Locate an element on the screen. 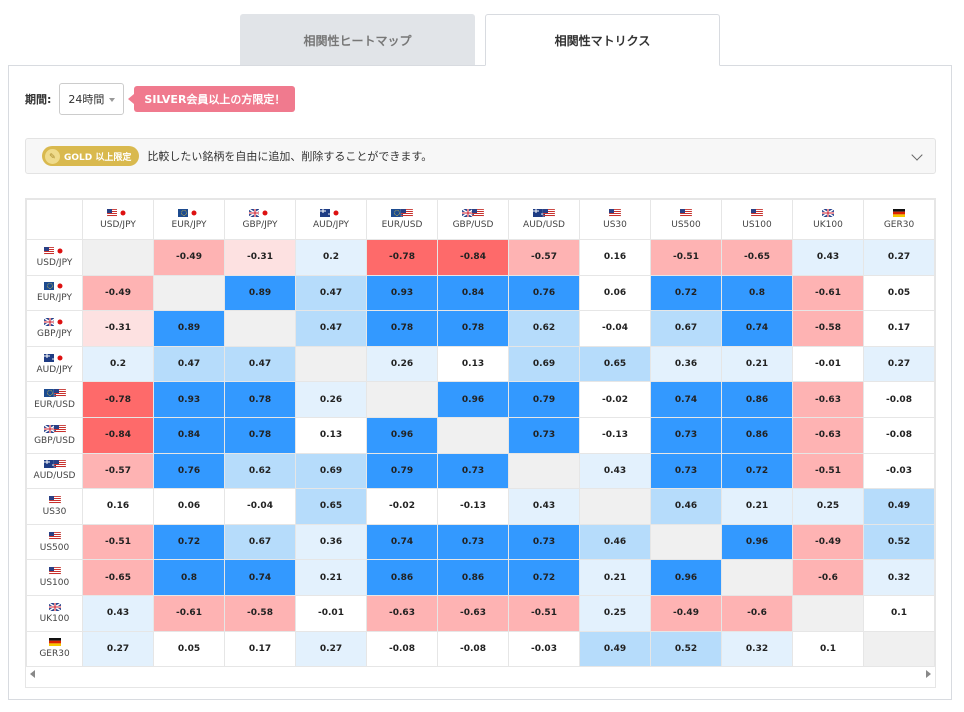  tab-matrix: 相関性マトリクス is located at coordinates (602, 40).